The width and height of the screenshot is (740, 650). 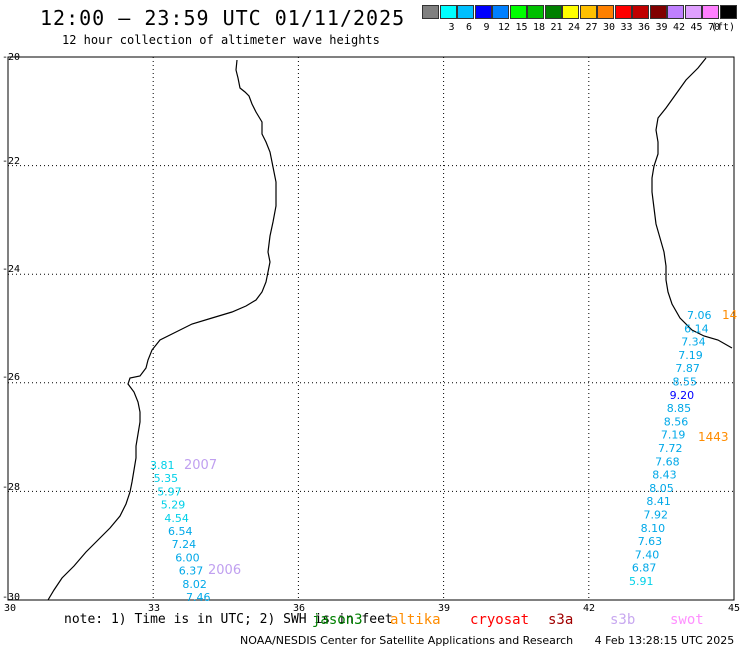 I want to click on swh-value: 8.05, so click(x=661, y=488).